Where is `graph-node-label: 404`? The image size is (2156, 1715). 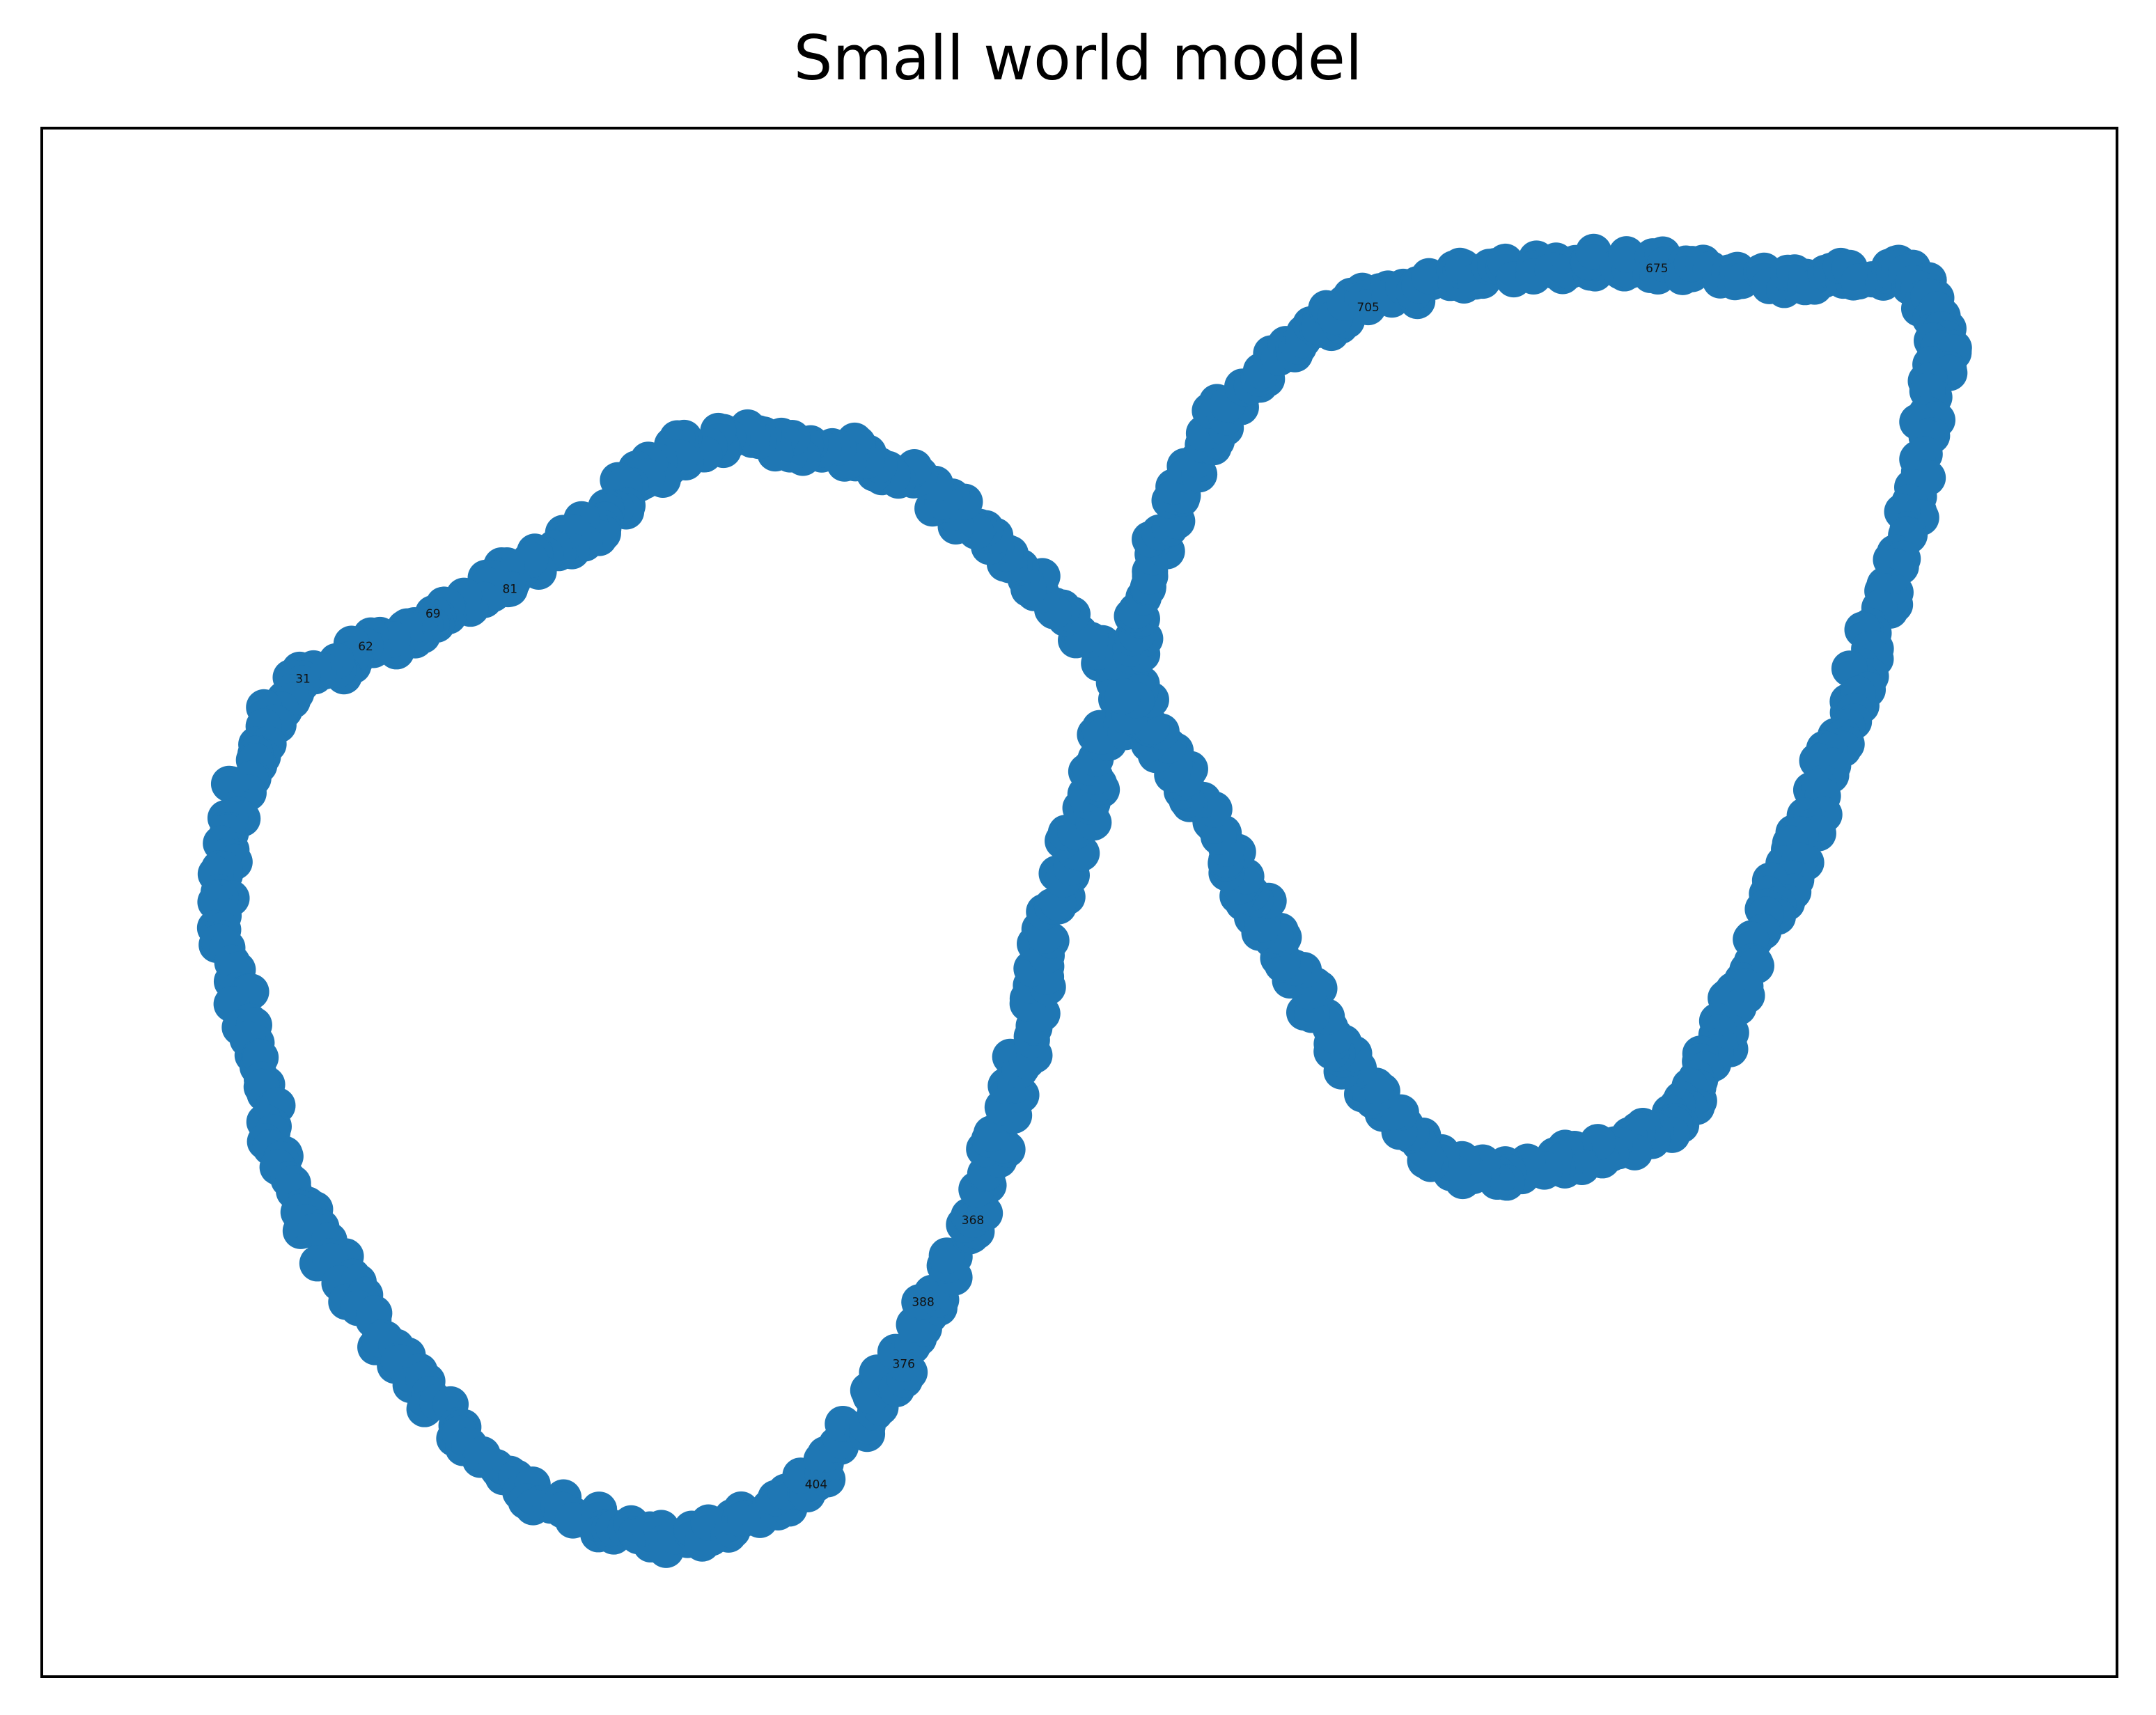
graph-node-label: 404 is located at coordinates (816, 1484).